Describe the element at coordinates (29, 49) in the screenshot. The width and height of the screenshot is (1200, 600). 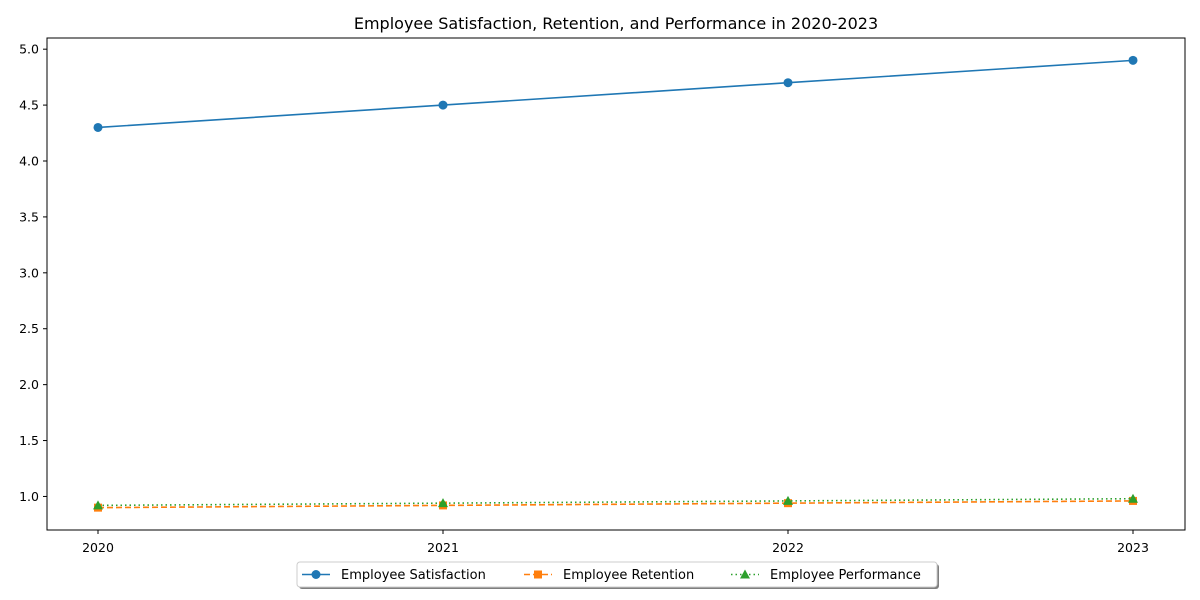
I see `y-tick-label: 5.0` at that location.